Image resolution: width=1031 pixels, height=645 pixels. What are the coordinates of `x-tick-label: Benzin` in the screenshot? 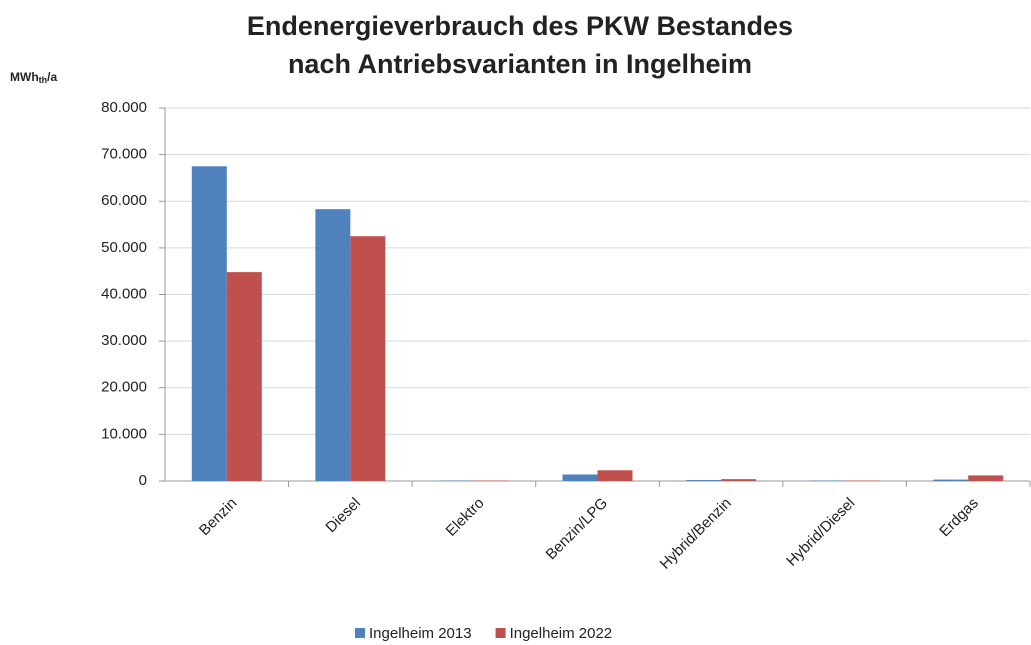 It's located at (218, 517).